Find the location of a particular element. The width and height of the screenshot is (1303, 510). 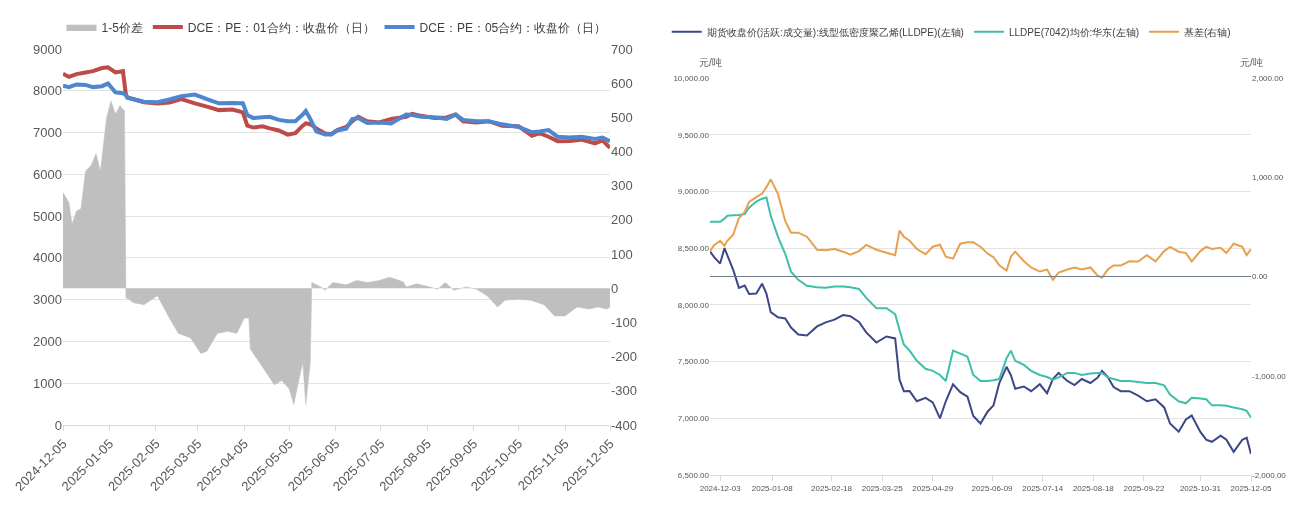

legend-label: 1-5价差 is located at coordinates (122, 27).